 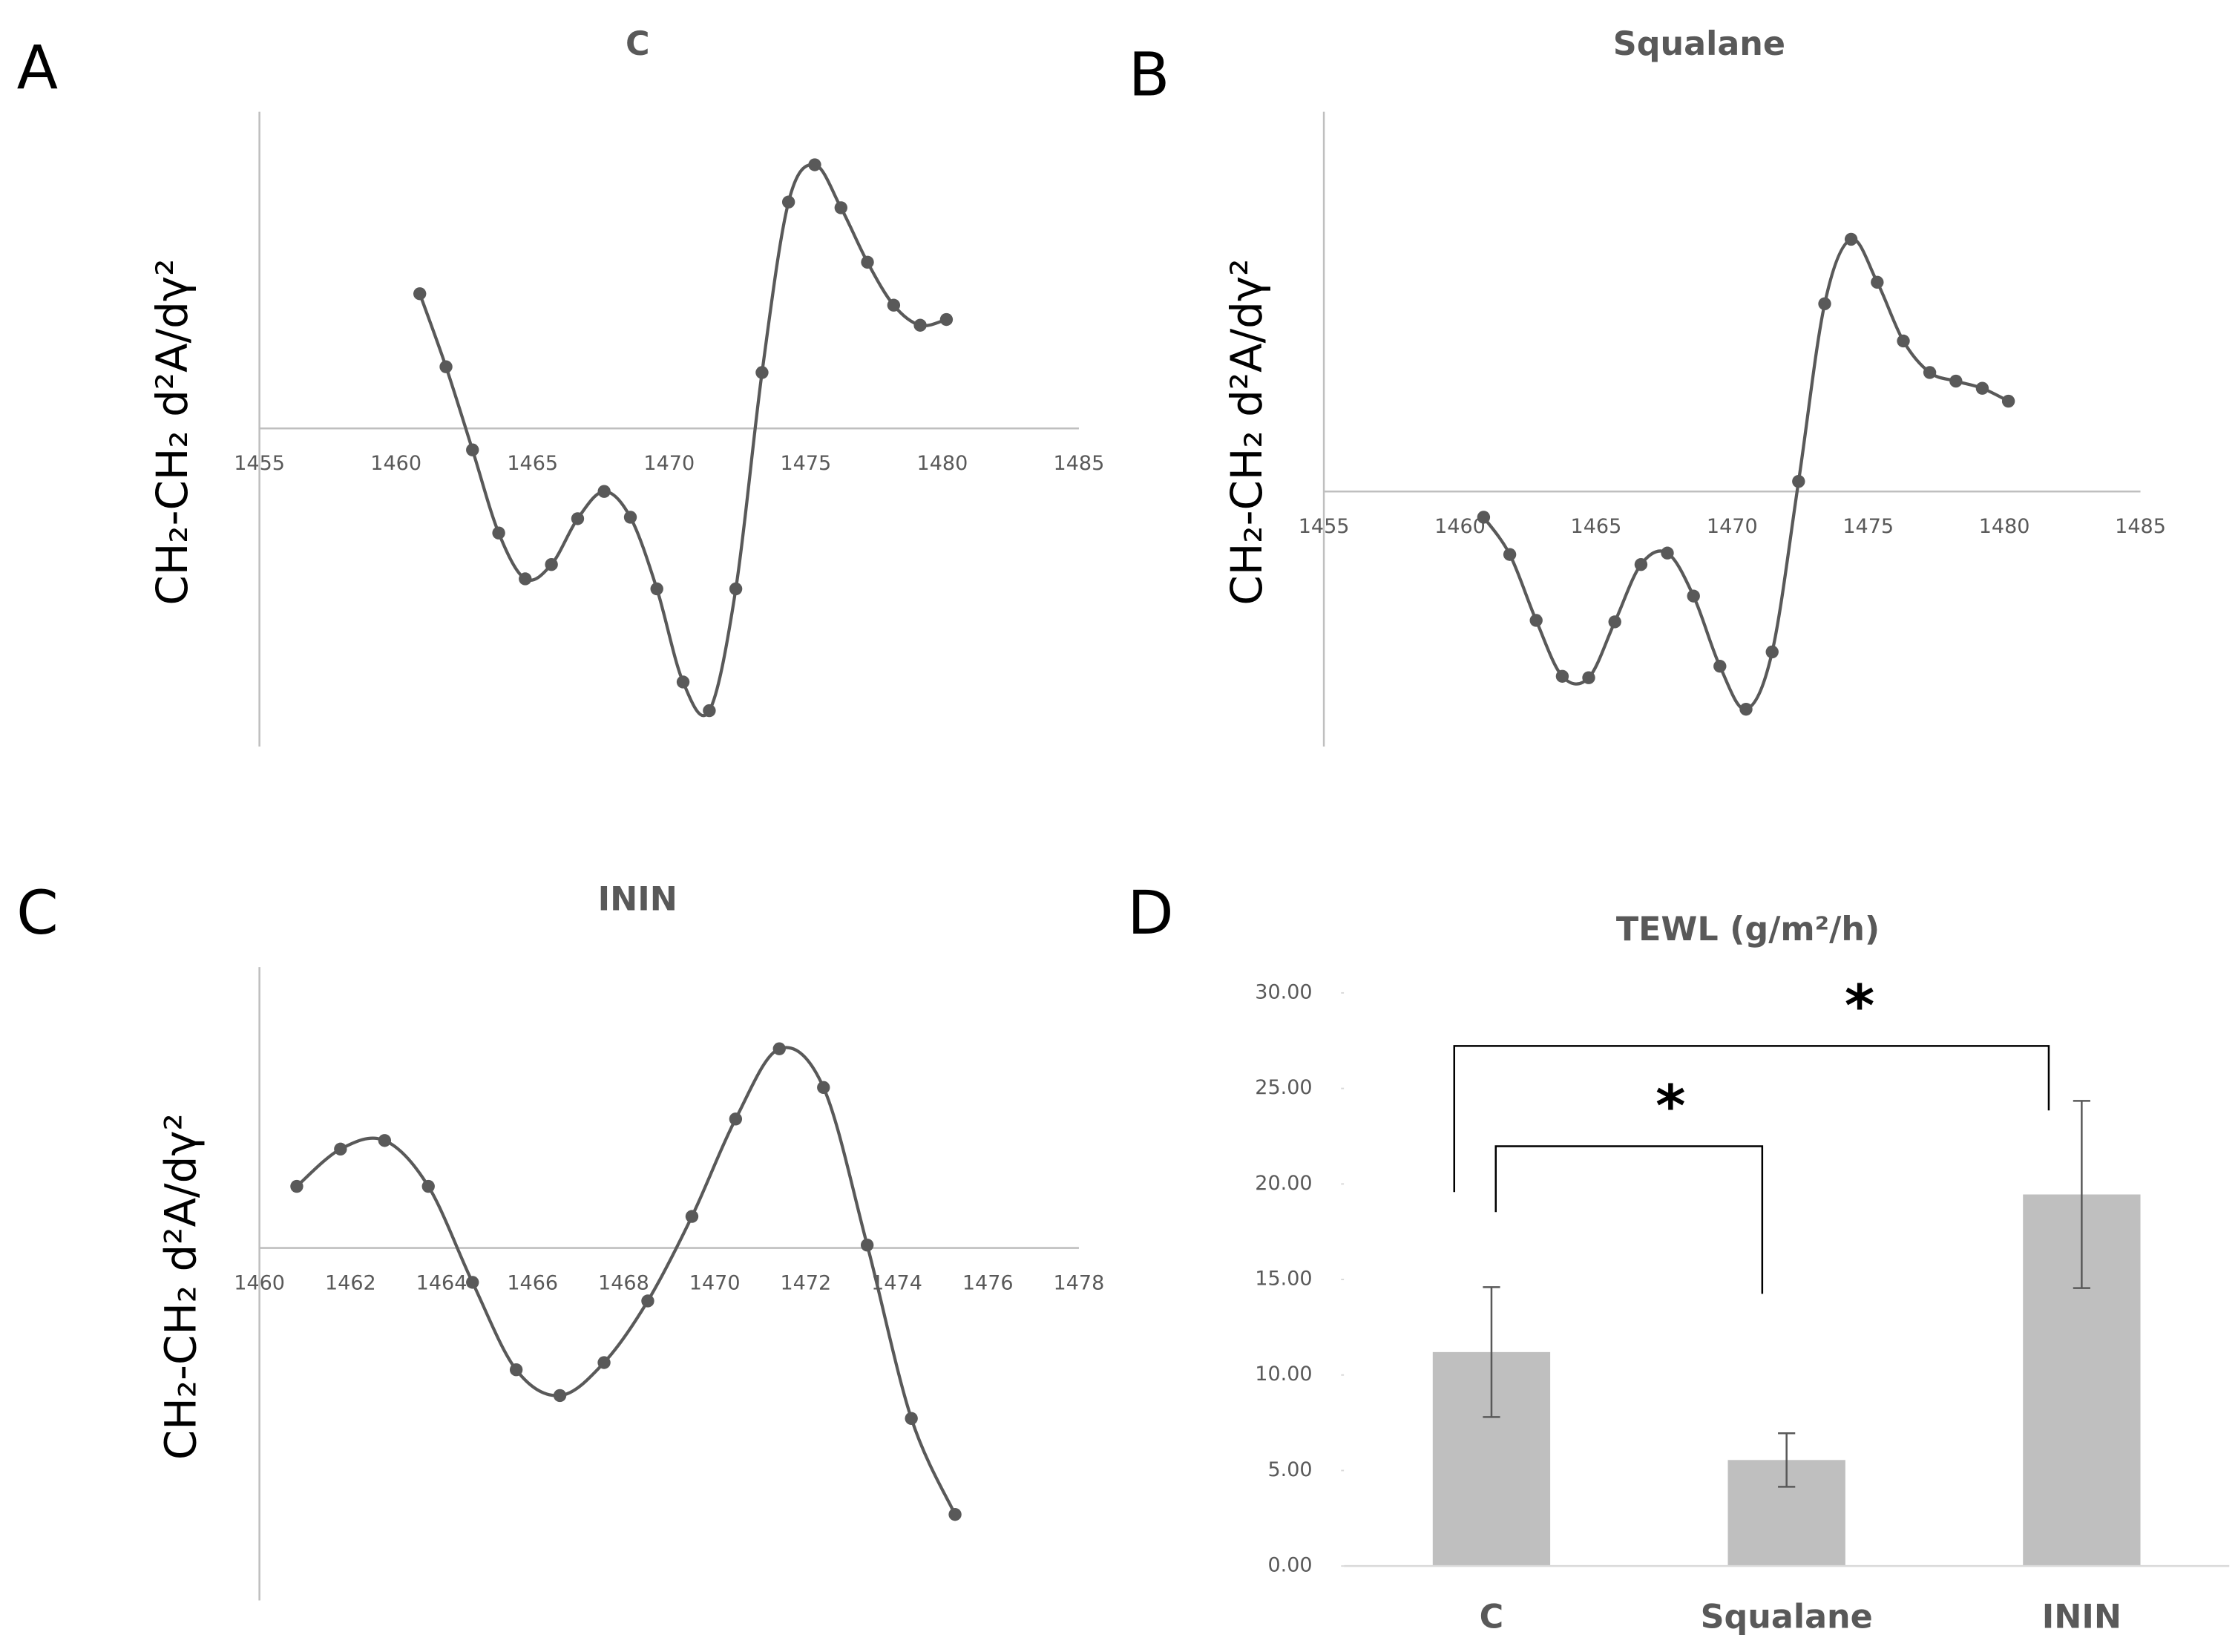 I want to click on y-tick-label: 5.00, so click(x=1289, y=1469).